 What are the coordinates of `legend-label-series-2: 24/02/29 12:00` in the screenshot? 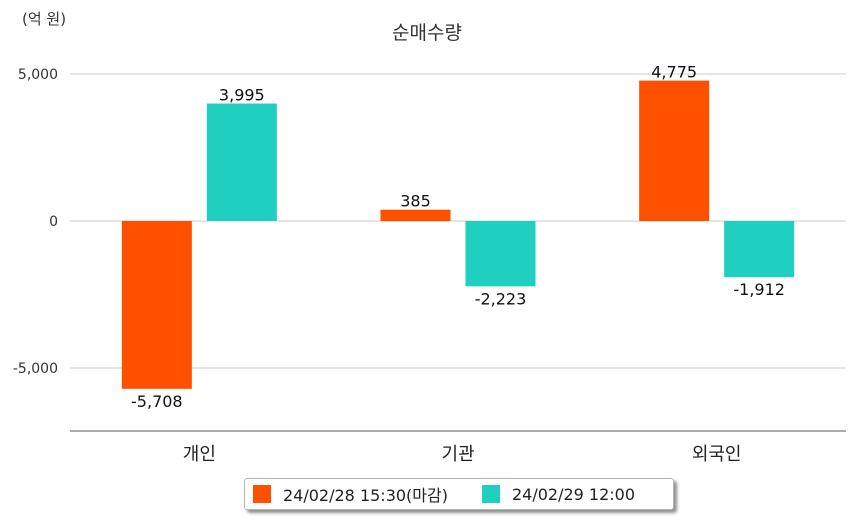 It's located at (573, 494).